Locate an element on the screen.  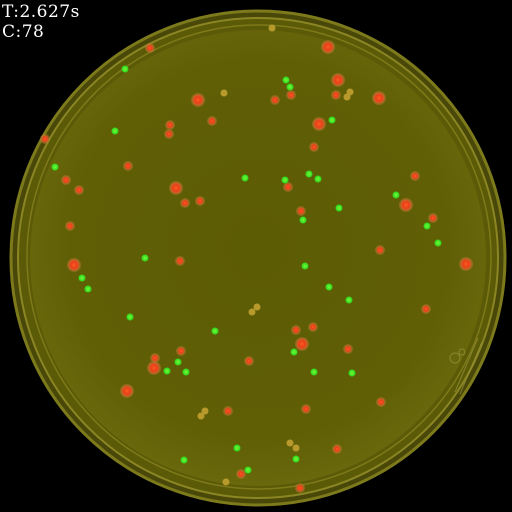
elapsed-time-readout: T:2.627s is located at coordinates (41, 12).